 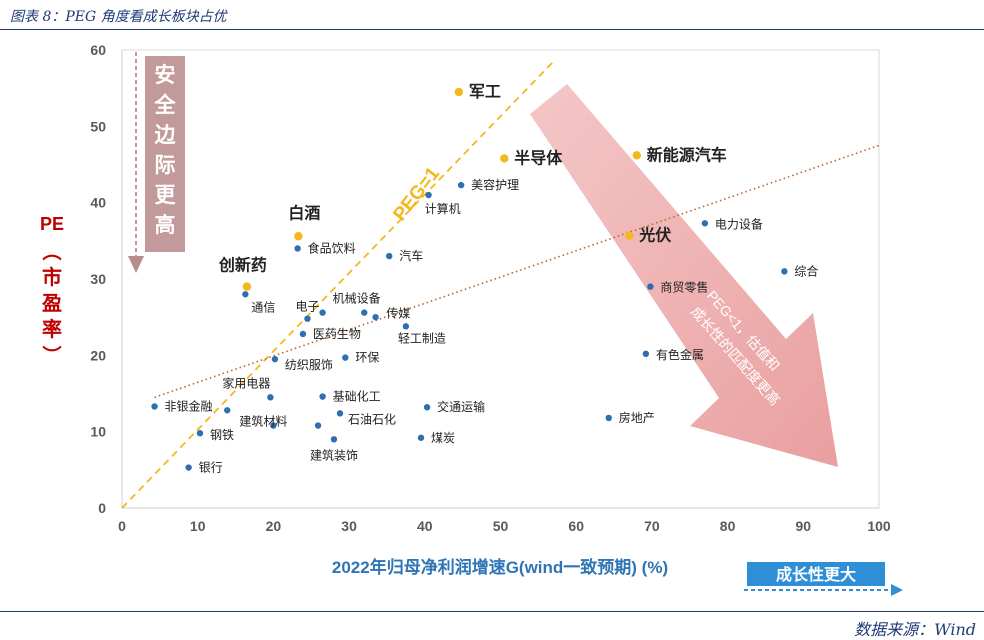 What do you see at coordinates (425, 526) in the screenshot?
I see `x-tick-label: 40` at bounding box center [425, 526].